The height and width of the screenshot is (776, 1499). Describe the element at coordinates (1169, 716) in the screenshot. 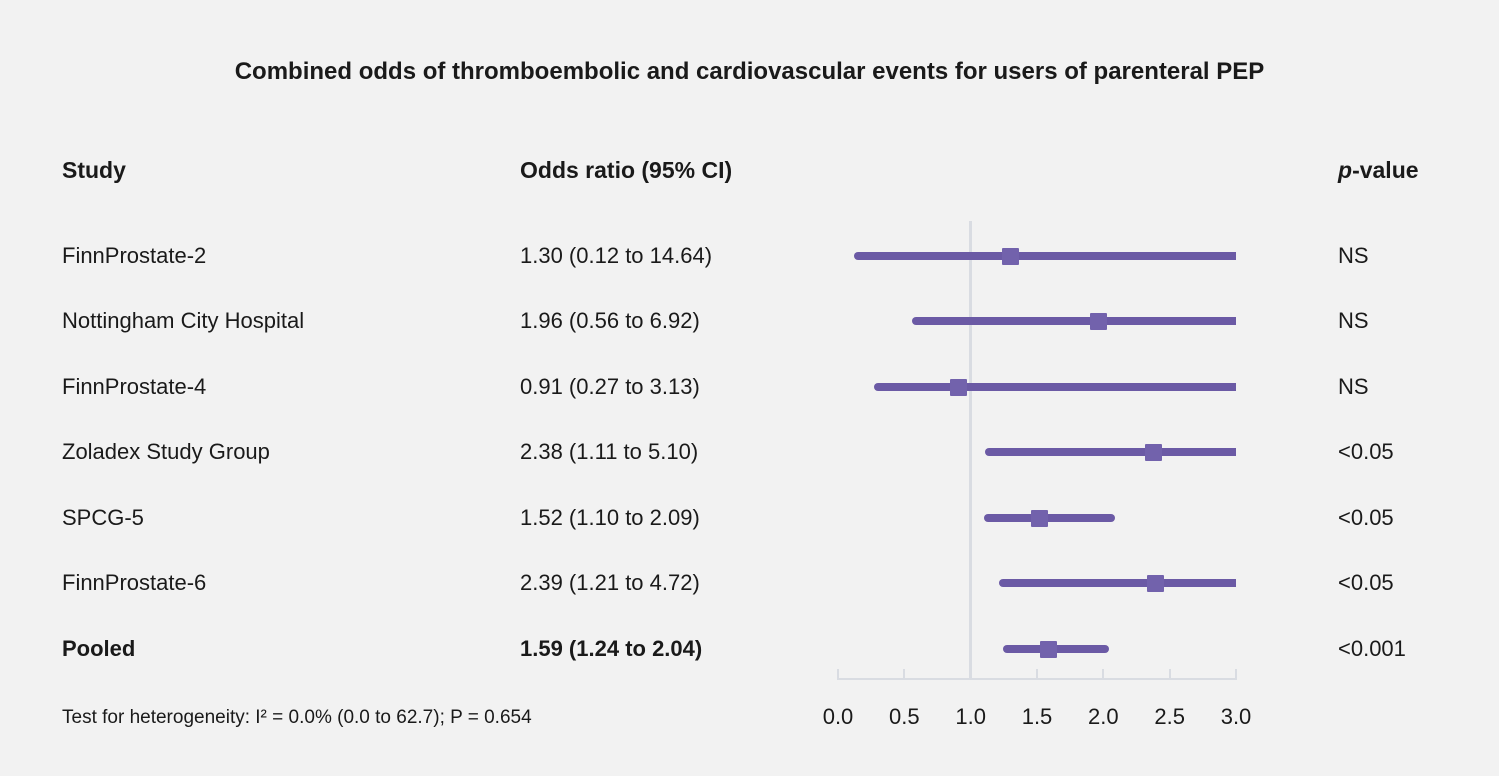

I see `x-axis-tick-label: 2.5` at that location.